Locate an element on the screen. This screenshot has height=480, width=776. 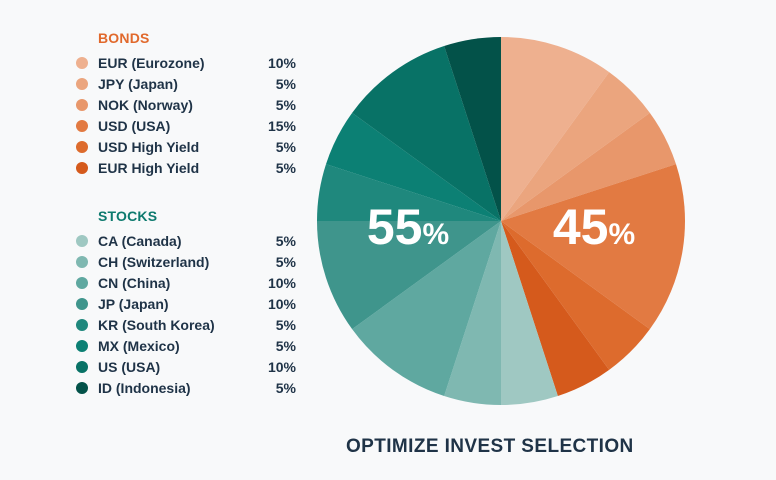
legend-label: MX (Mexico) is located at coordinates (139, 345).